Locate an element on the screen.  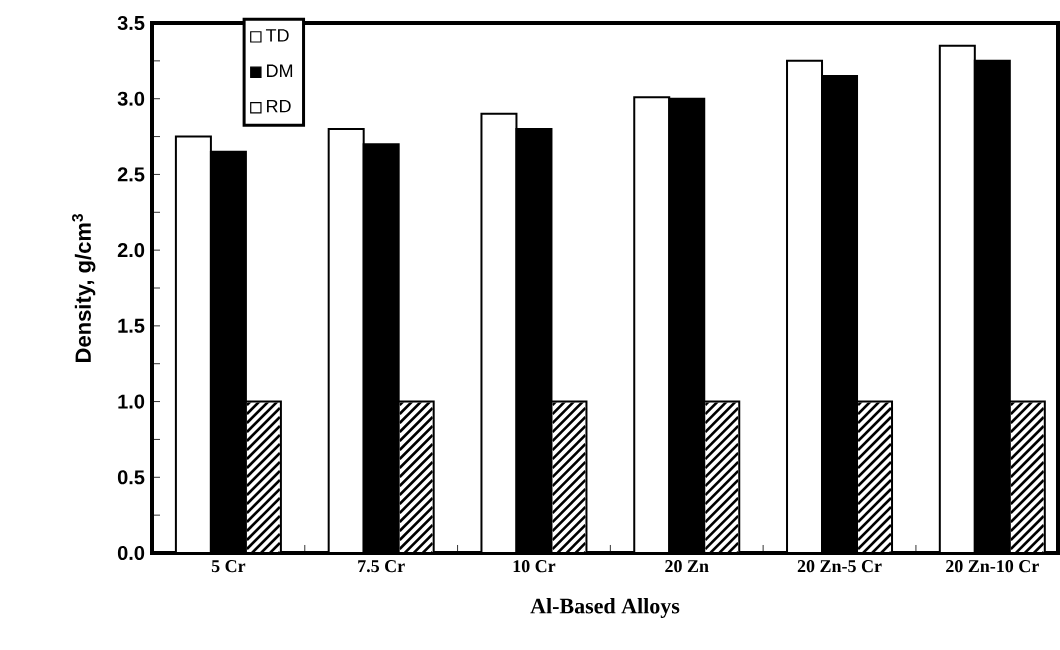
y-tick-label: 3.5 is located at coordinates (131, 23).